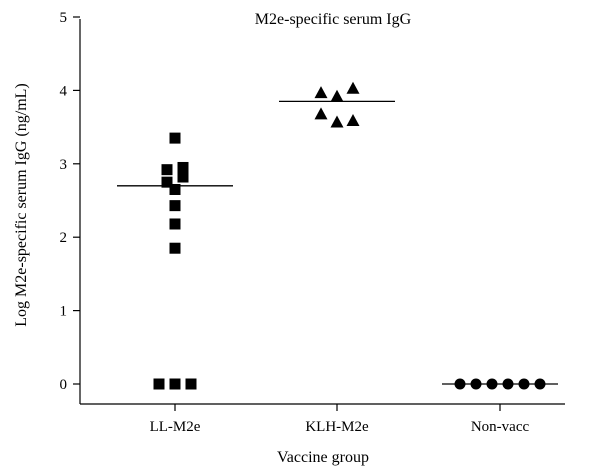  I want to click on x-ticks: LL-M2e KLH-M2e Non-vacc, so click(340, 419).